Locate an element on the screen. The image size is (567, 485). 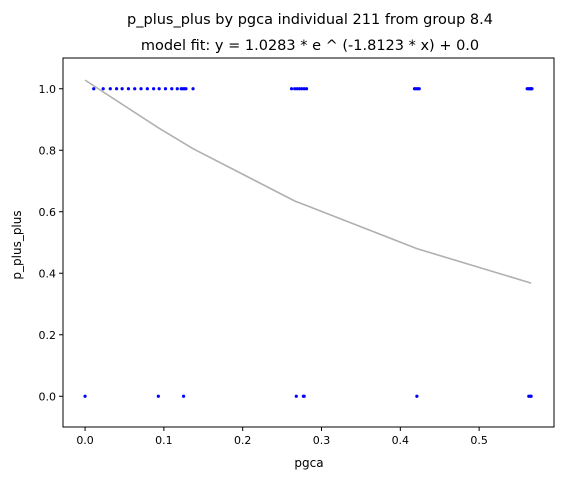
x-tick-label: 0.3 is located at coordinates (322, 440).